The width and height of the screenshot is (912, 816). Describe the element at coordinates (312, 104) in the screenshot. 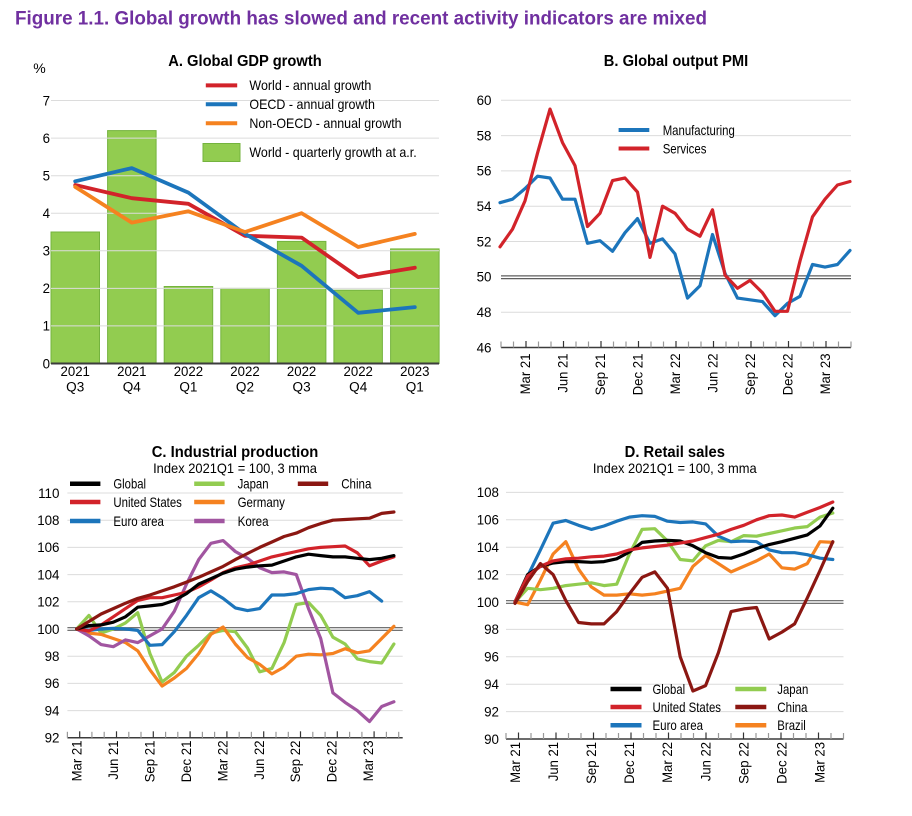

I see `svg-text: OECD - annual growth` at that location.